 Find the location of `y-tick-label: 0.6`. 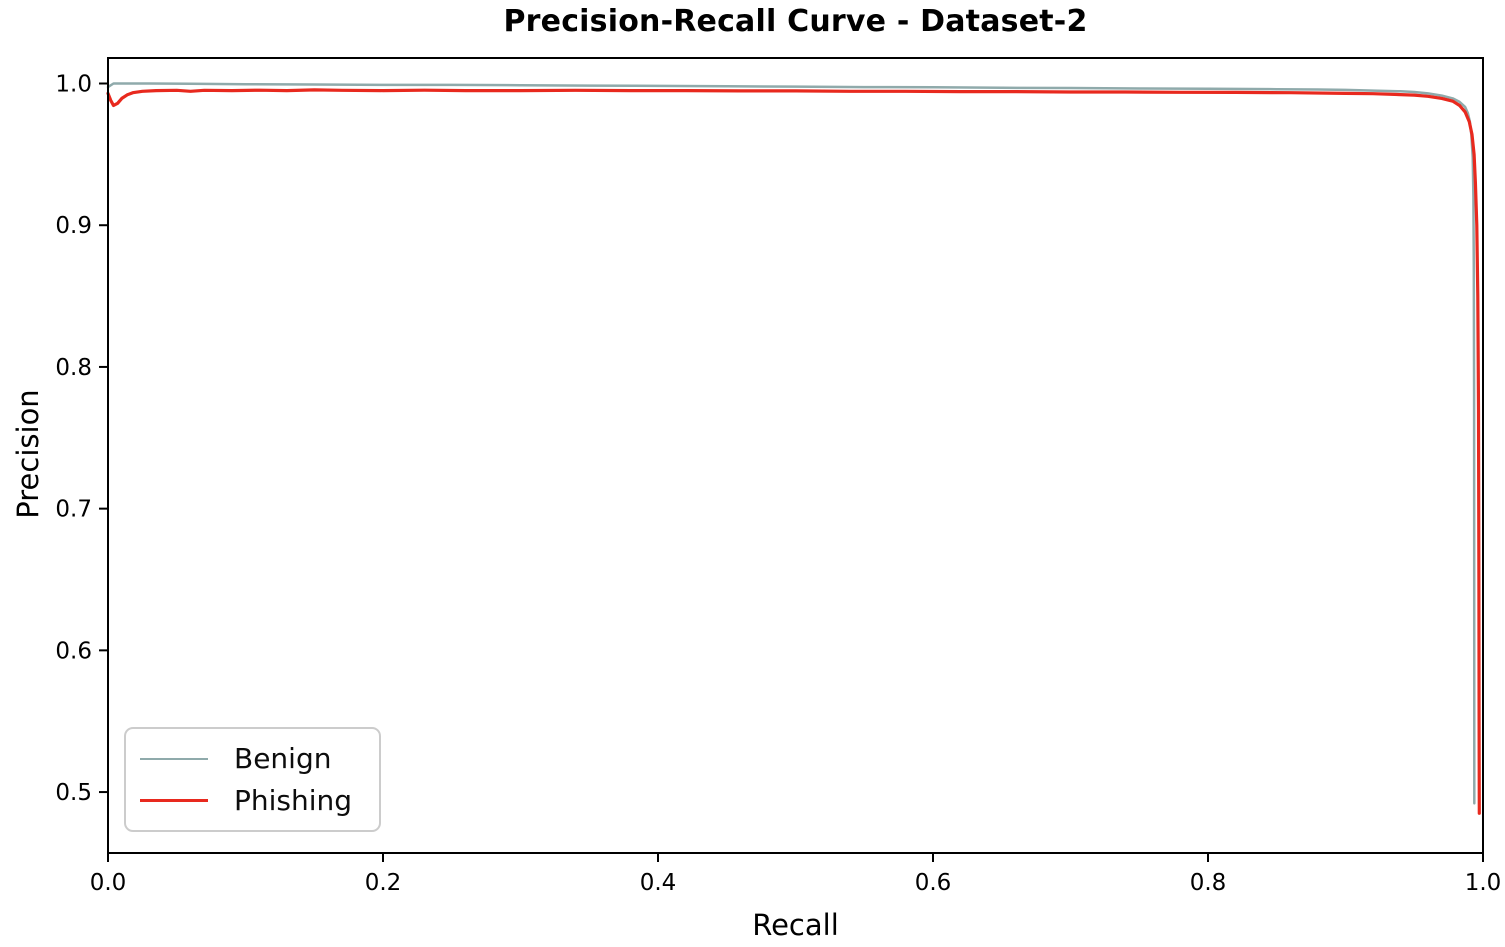

y-tick-label: 0.6 is located at coordinates (73, 651).